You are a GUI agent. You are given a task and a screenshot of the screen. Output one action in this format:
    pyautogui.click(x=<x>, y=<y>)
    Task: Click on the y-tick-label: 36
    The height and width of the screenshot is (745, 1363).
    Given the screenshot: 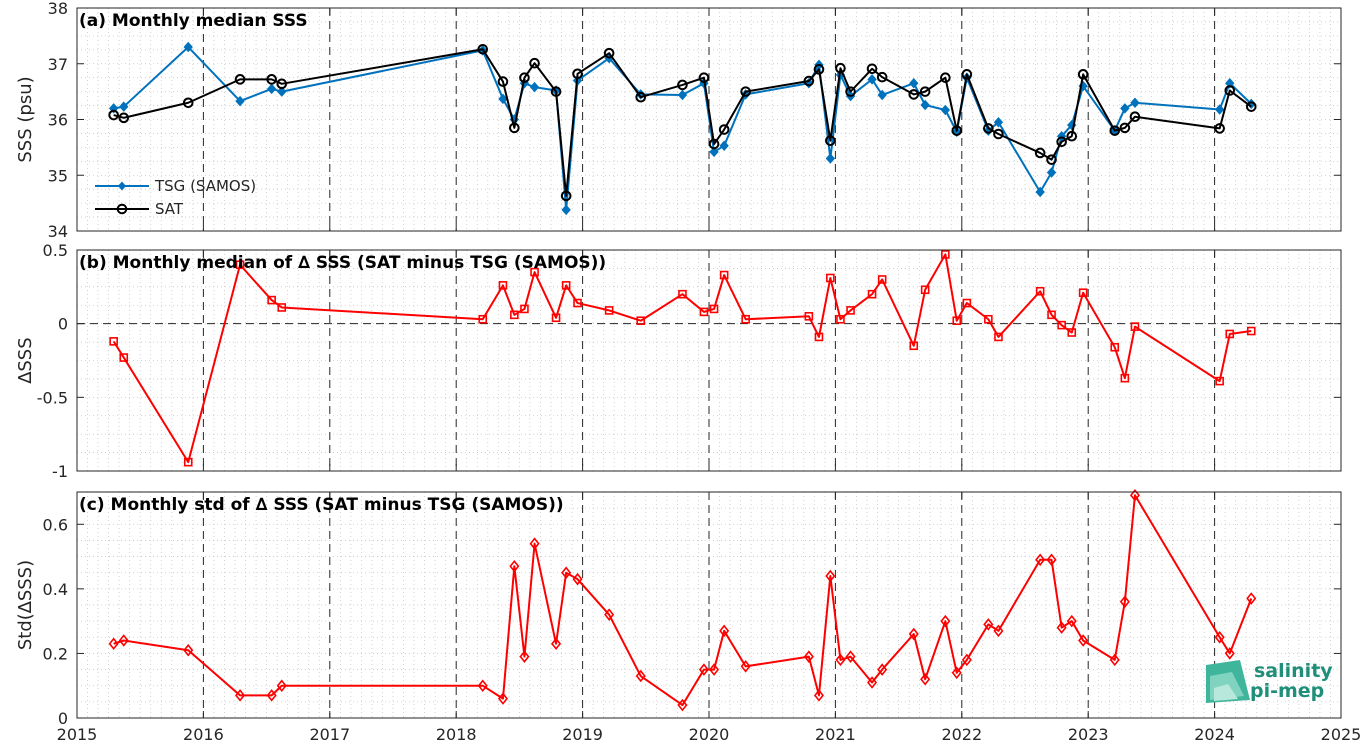 What is the action you would take?
    pyautogui.click(x=58, y=120)
    